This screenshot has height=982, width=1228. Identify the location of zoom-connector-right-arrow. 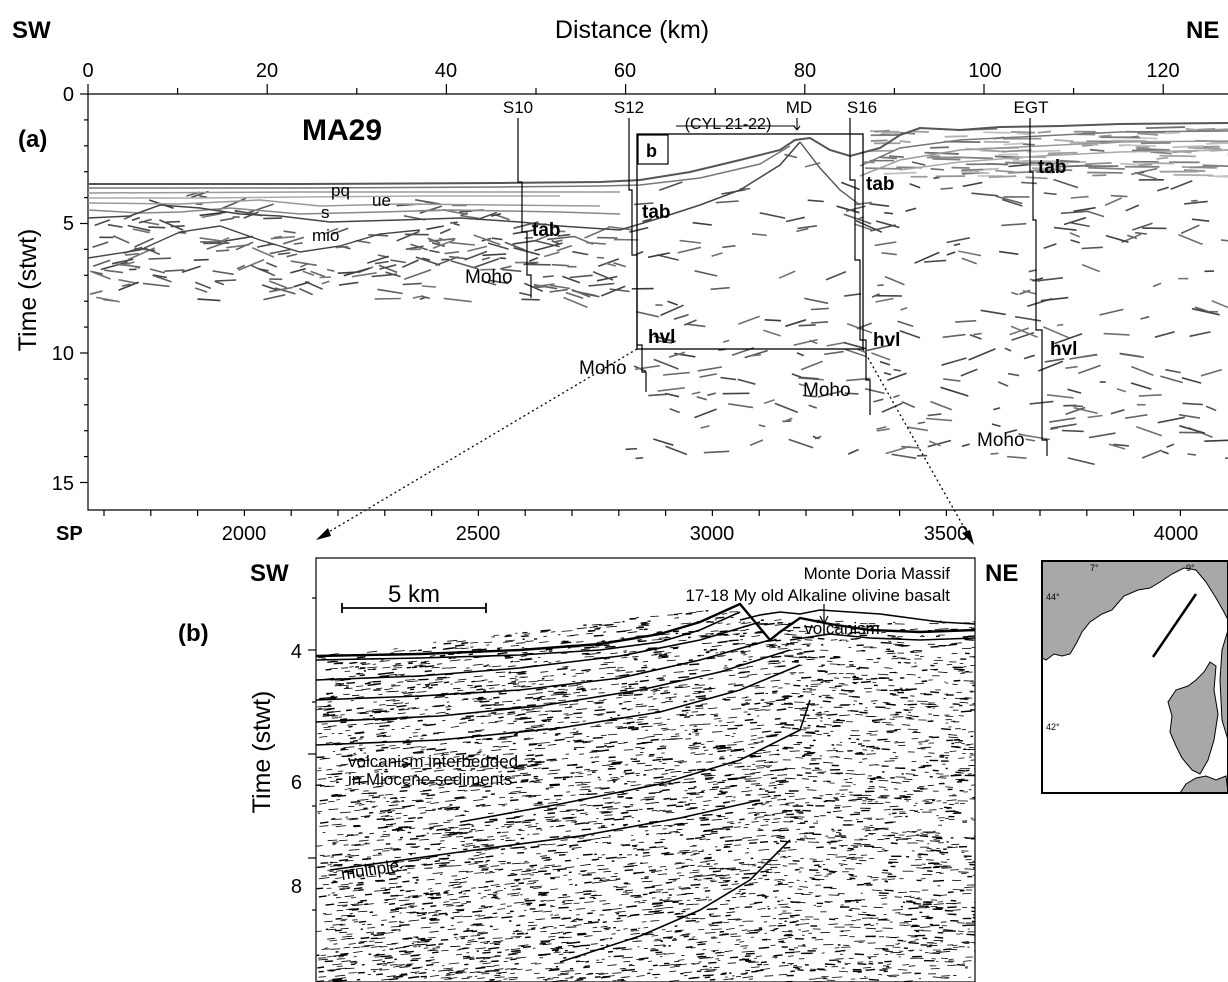
(968, 537).